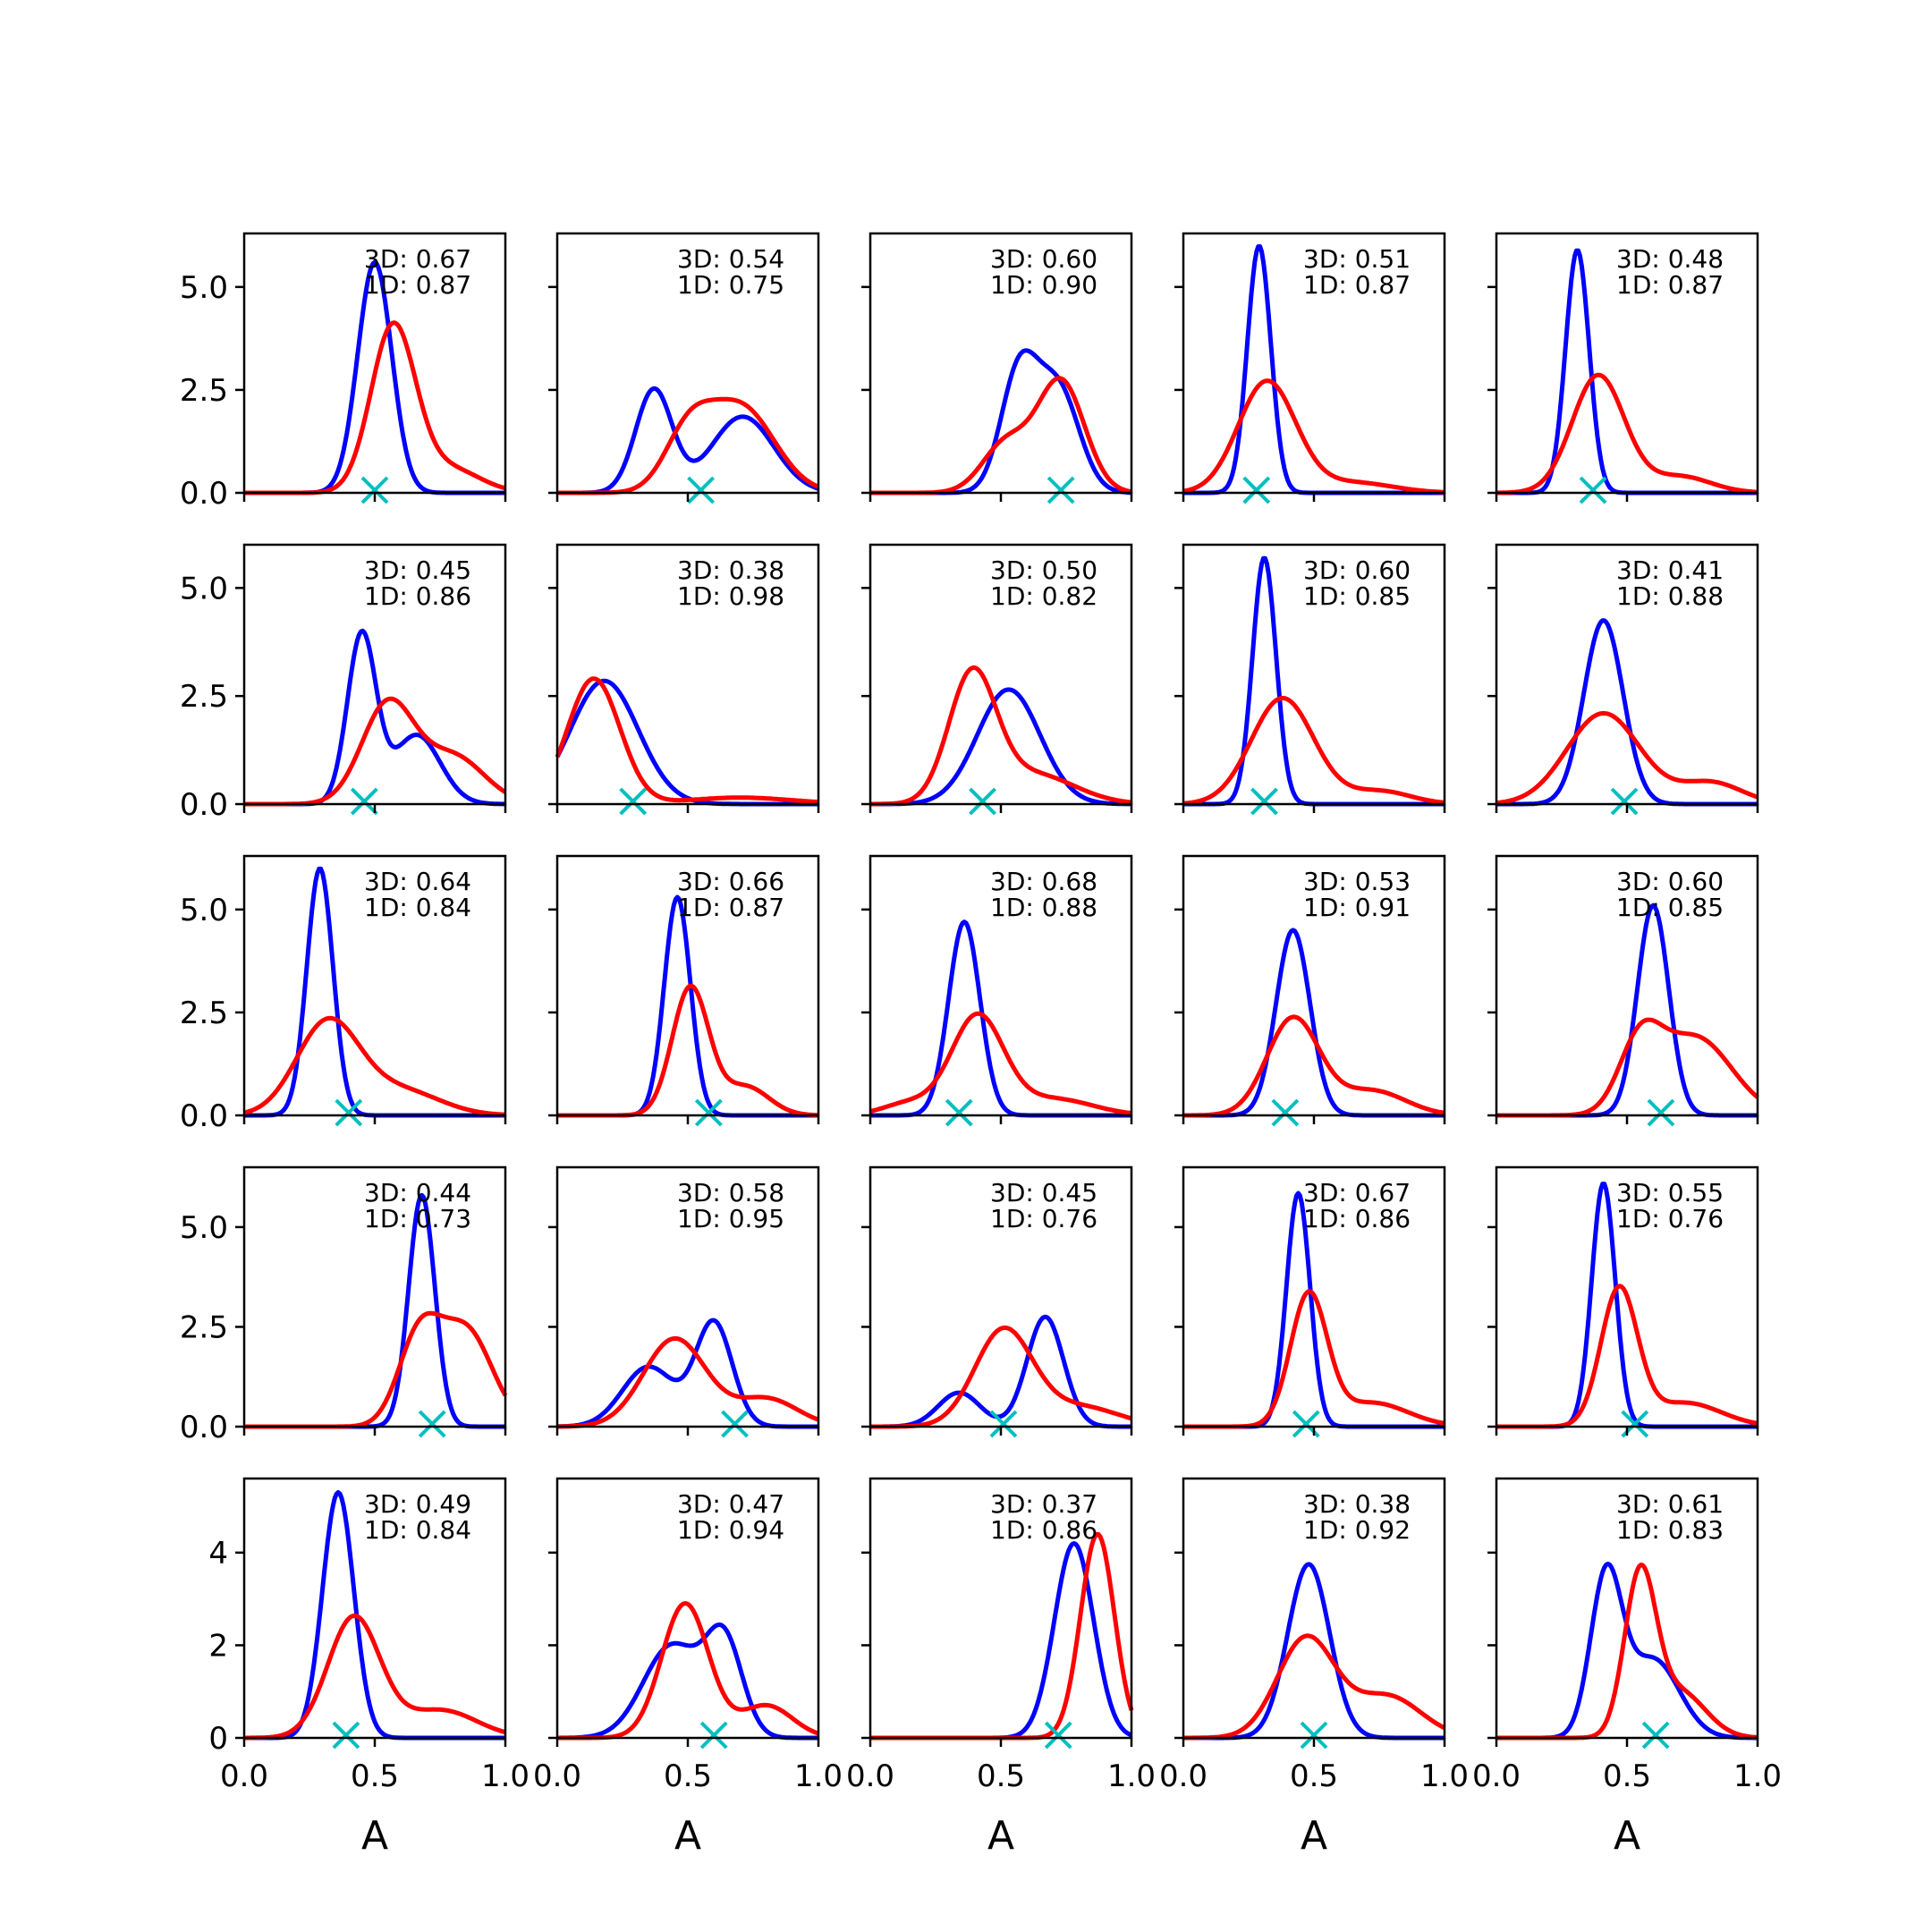 The height and width of the screenshot is (1932, 1932). Describe the element at coordinates (1043, 596) in the screenshot. I see `annotation-1d: 1D: 0.82` at that location.